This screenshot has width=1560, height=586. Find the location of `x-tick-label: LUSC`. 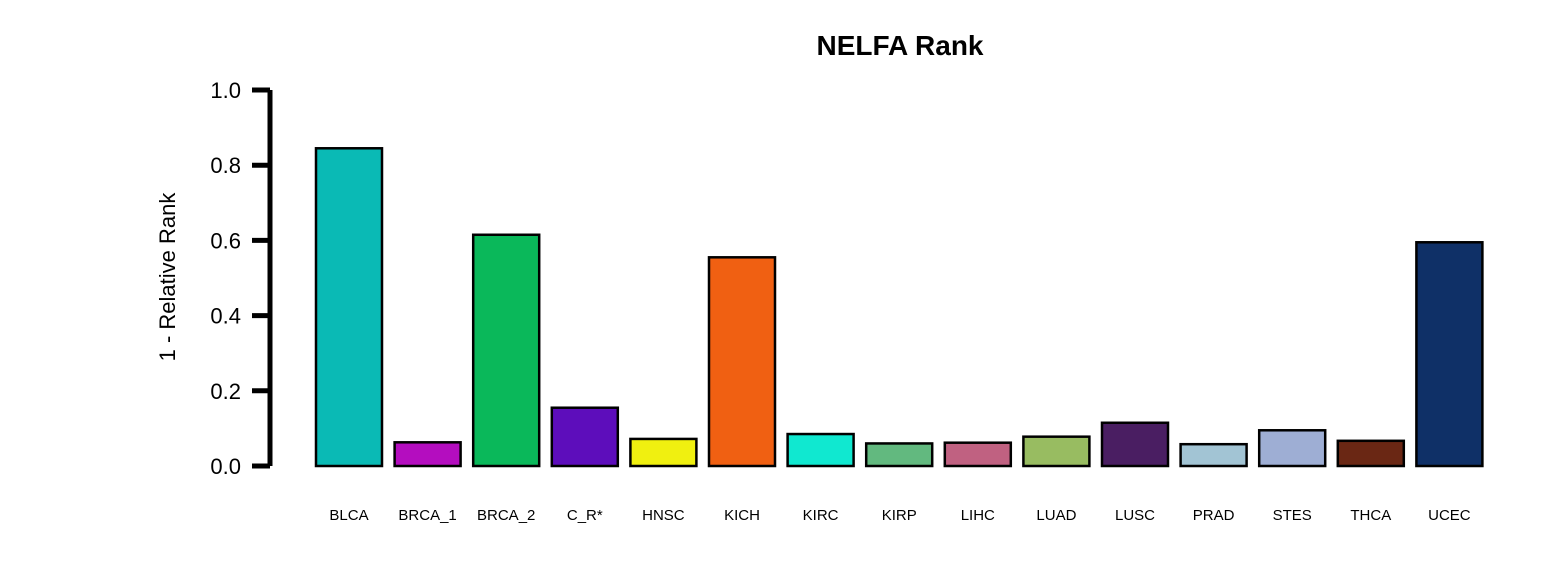

x-tick-label: LUSC is located at coordinates (1135, 515).